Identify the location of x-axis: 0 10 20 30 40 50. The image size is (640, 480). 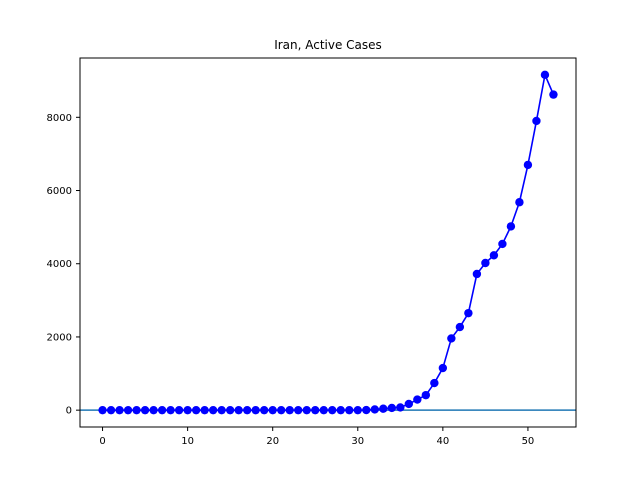
(316, 437).